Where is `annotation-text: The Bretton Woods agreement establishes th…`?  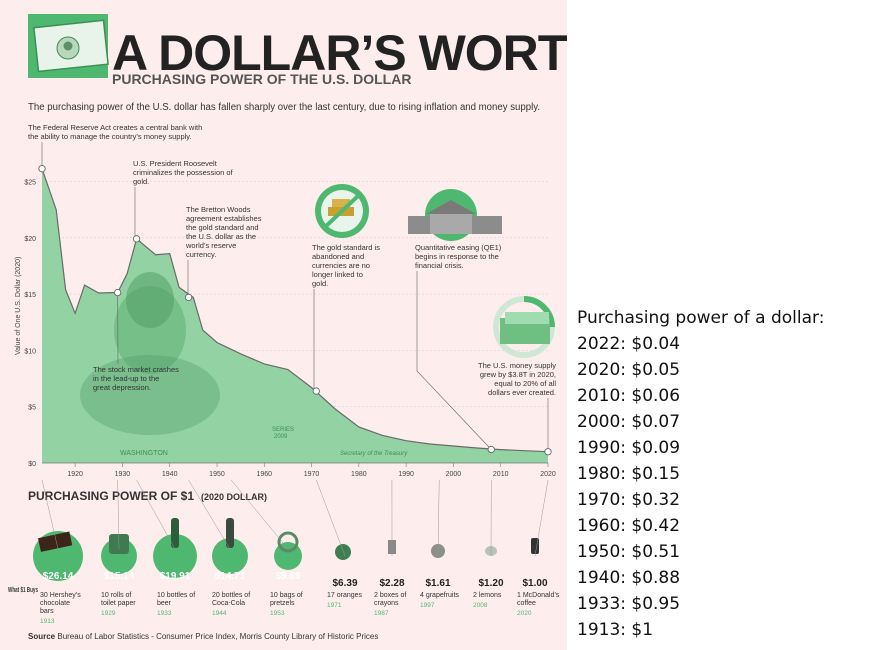
annotation-text: The Bretton Woods agreement establishes th… is located at coordinates (223, 232).